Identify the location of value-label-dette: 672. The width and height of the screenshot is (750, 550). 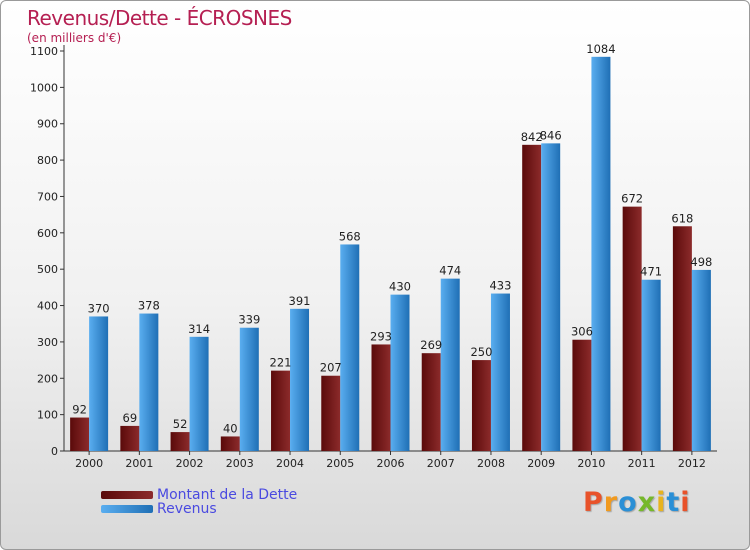
(632, 199).